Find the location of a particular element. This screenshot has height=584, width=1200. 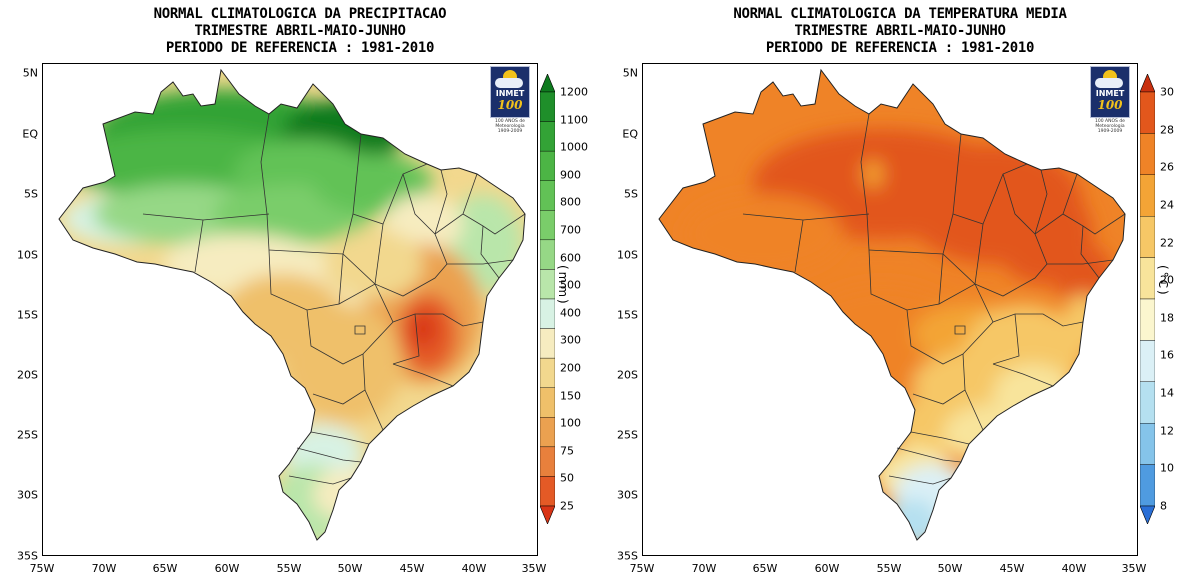

colorbar-label: 700 is located at coordinates (570, 230).